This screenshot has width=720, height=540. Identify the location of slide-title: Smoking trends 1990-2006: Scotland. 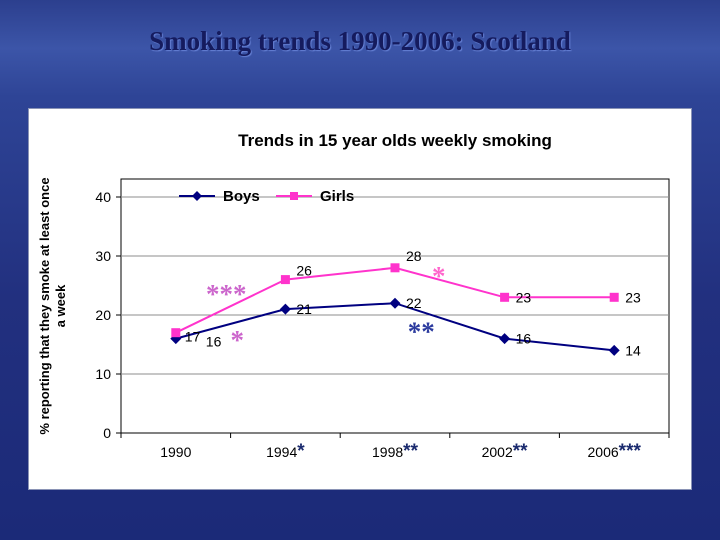
(360, 41).